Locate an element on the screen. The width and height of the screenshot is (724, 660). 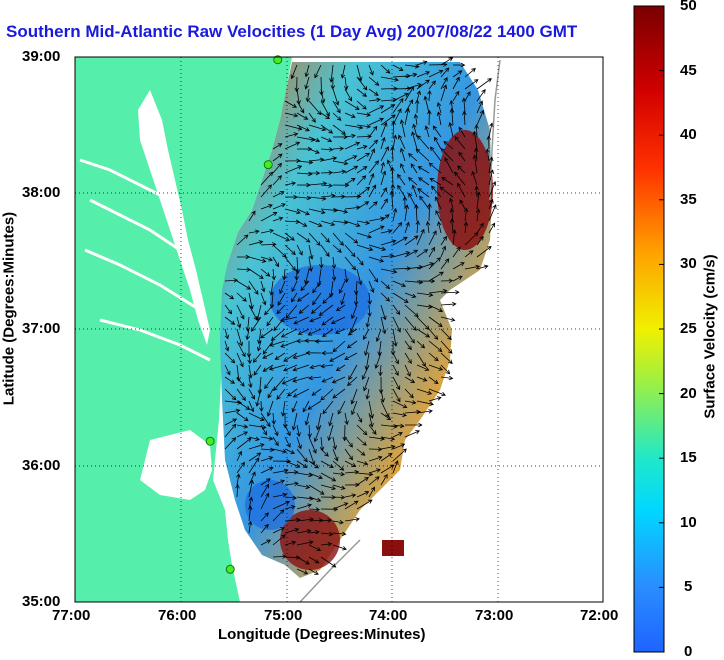
velocity-patch is located at coordinates (393, 548).